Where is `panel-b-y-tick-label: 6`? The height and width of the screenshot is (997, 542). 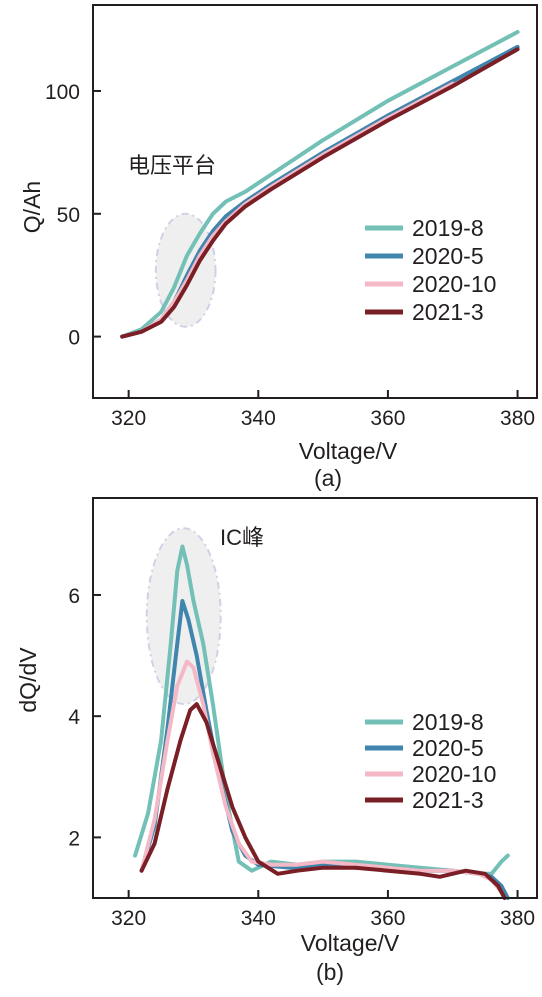 panel-b-y-tick-label: 6 is located at coordinates (74, 596).